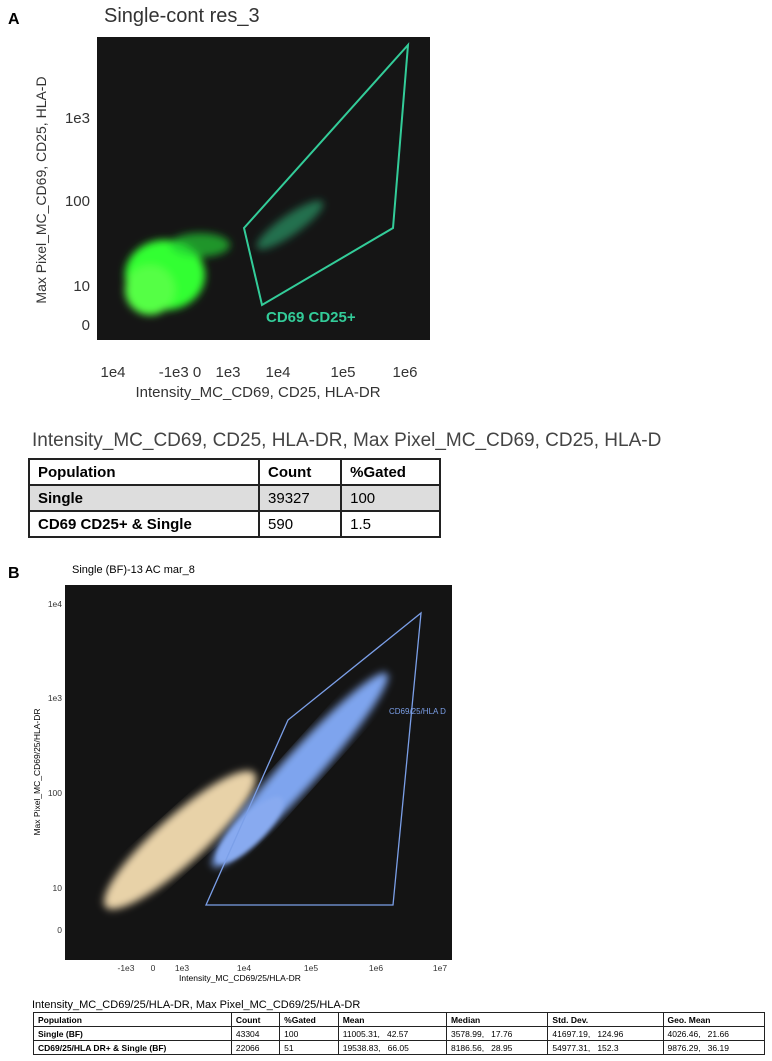  What do you see at coordinates (255, 1033) in the screenshot?
I see `table-cell: 43304` at bounding box center [255, 1033].